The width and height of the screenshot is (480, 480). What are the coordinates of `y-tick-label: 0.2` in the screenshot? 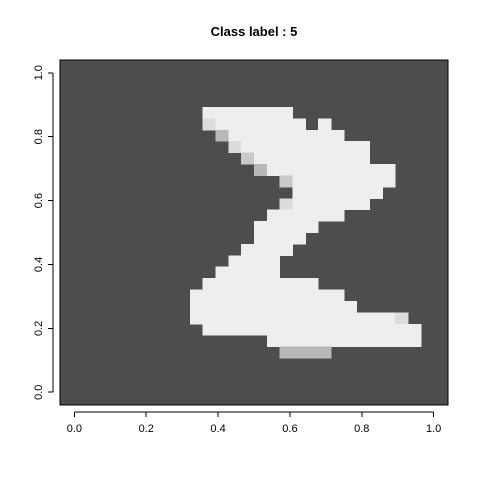 It's located at (39, 328).